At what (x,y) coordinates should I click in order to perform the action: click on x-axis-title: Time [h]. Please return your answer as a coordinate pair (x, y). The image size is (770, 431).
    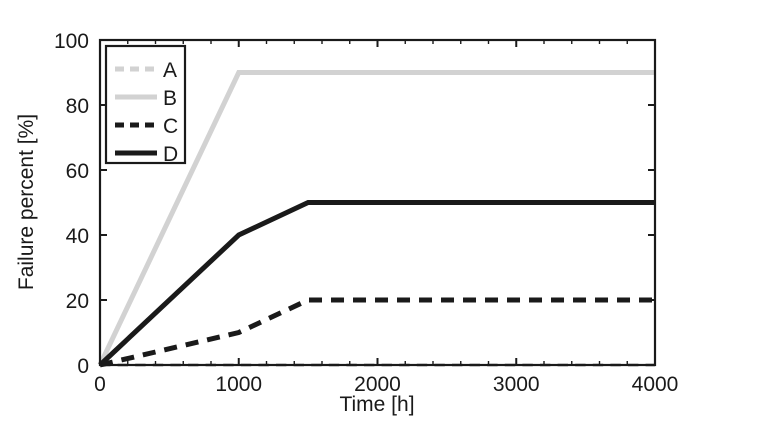
    Looking at the image, I should click on (376, 404).